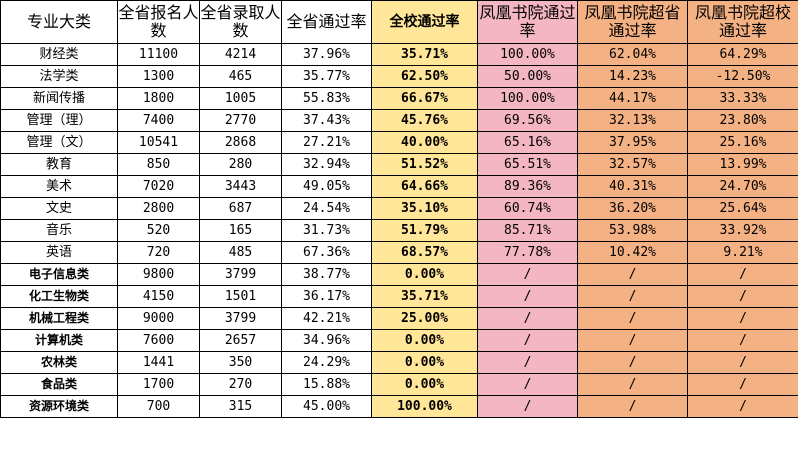  What do you see at coordinates (59, 406) in the screenshot?
I see `cell-major: 资源环境类` at bounding box center [59, 406].